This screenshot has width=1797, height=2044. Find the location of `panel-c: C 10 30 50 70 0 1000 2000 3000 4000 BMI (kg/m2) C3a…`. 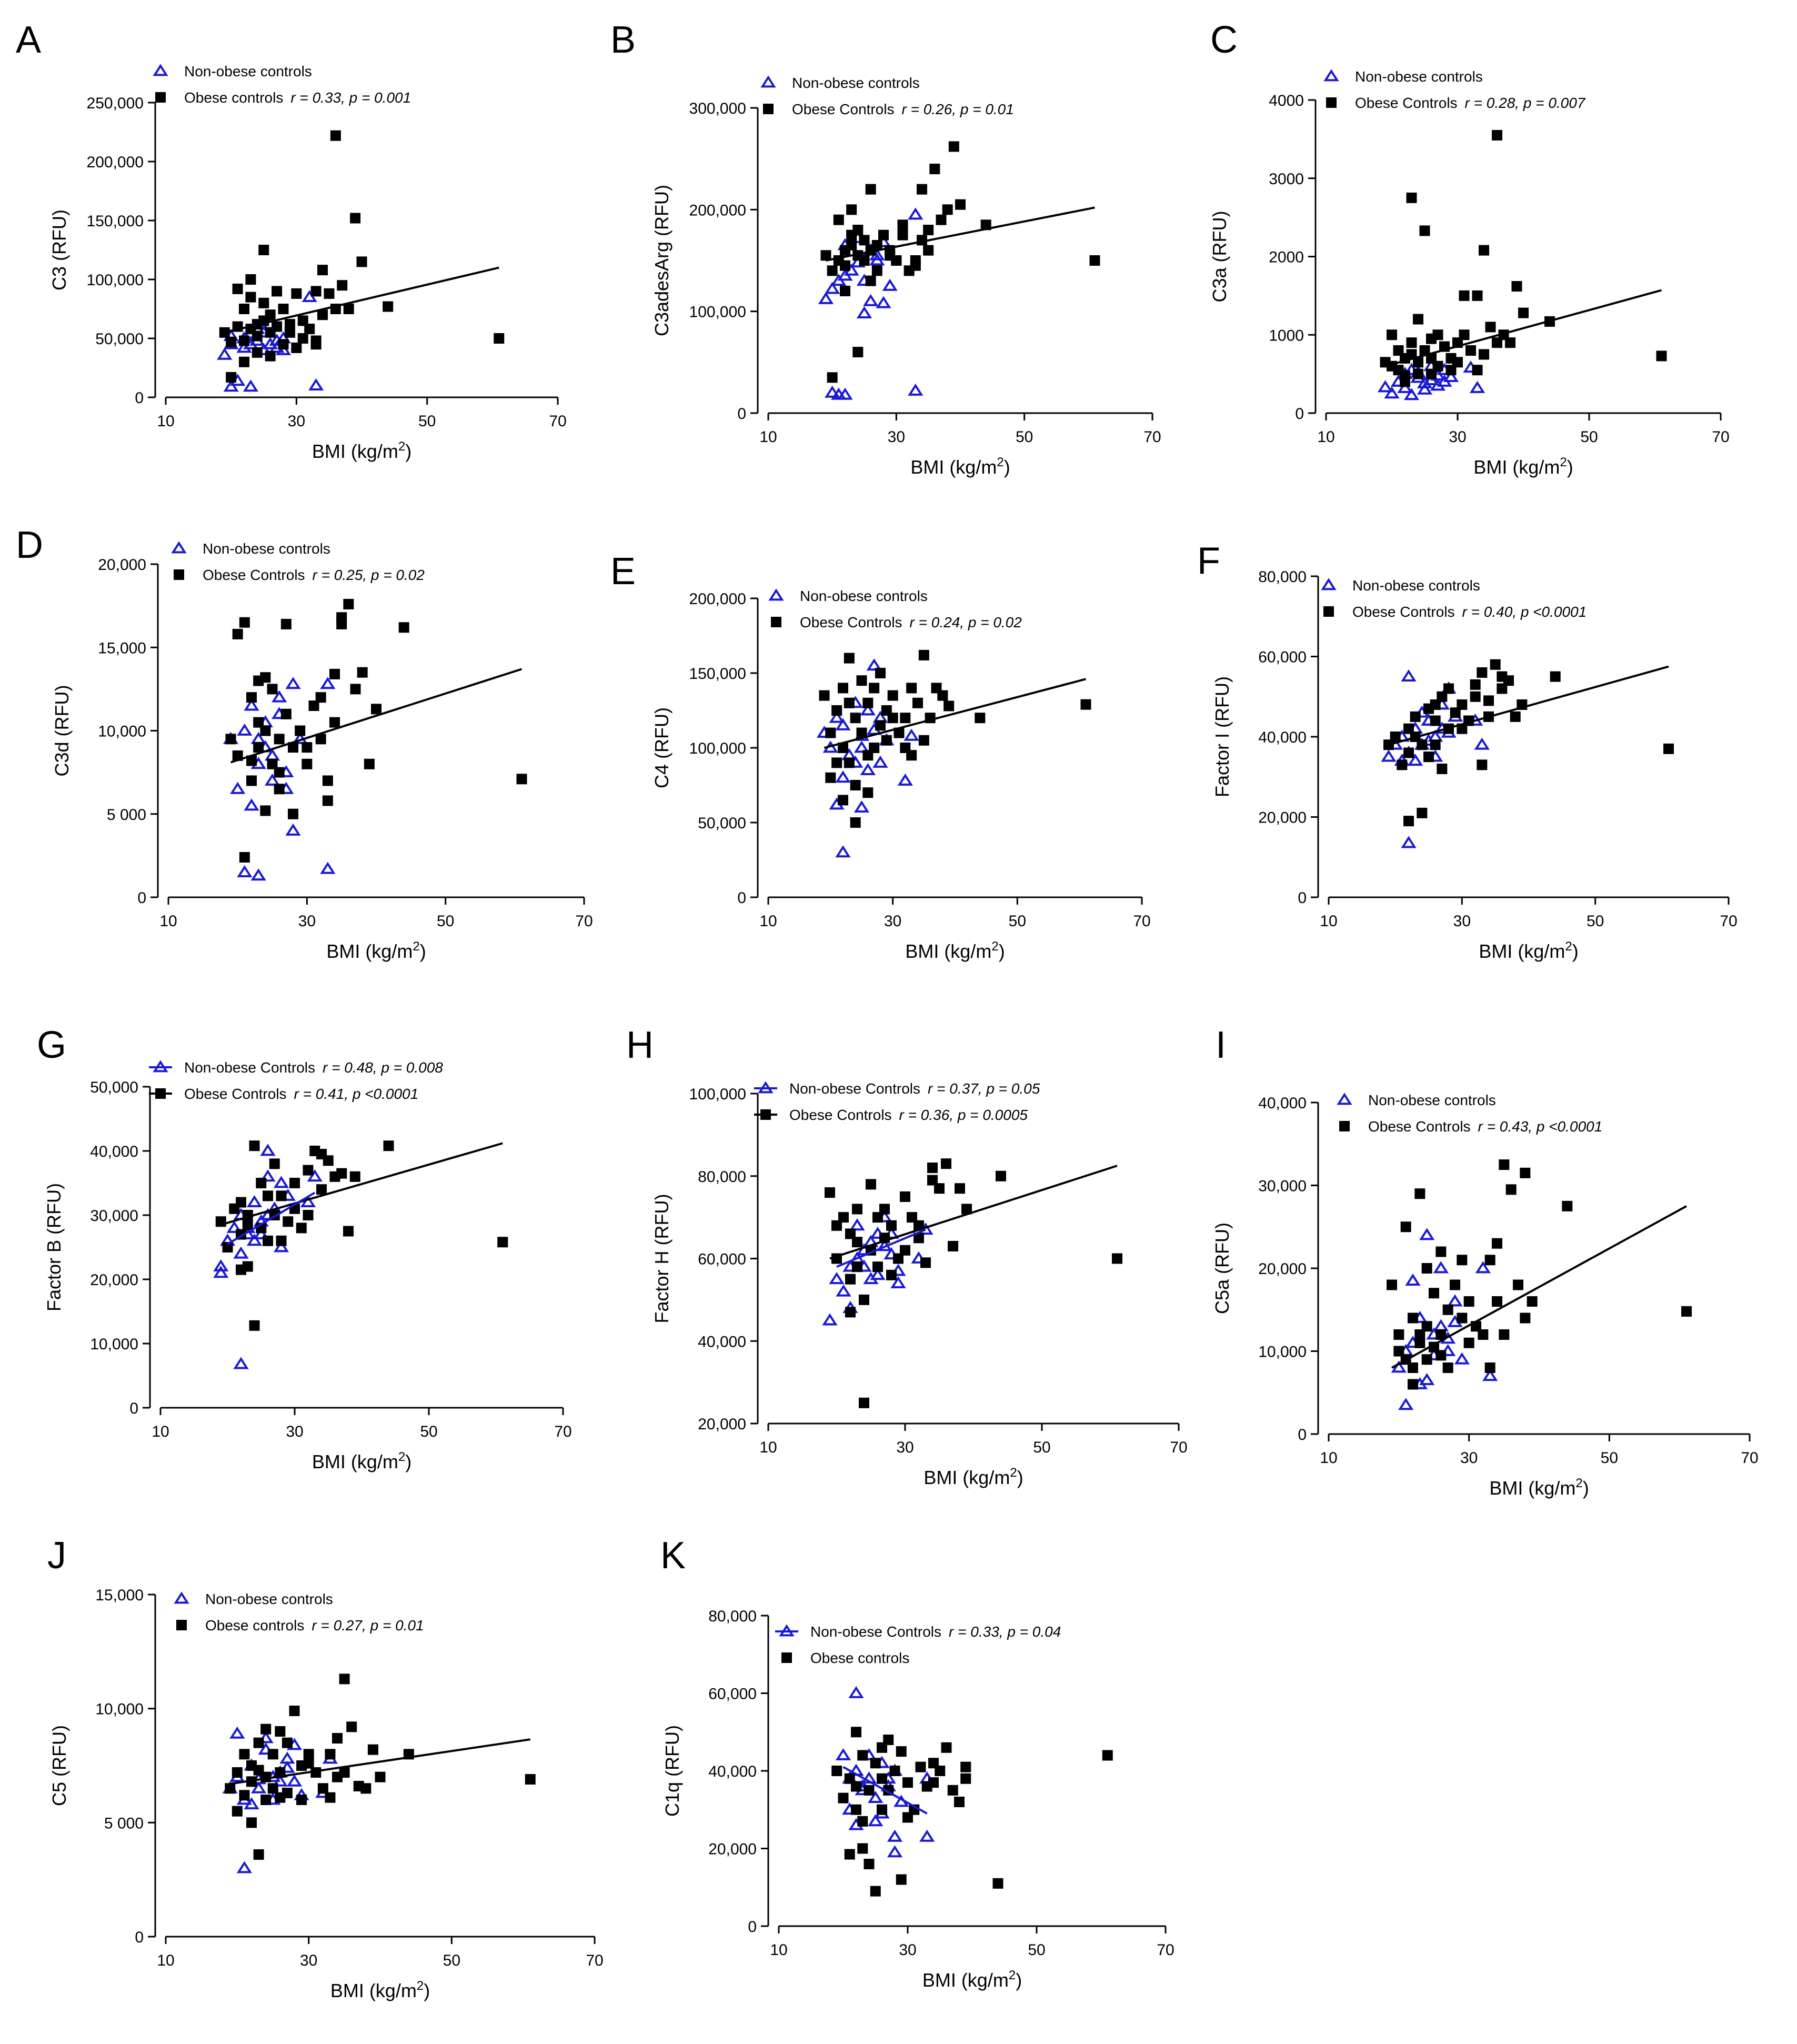

panel-c: C 10 30 50 70 0 1000 2000 3000 4000 BMI (kg/m2) C3a… is located at coordinates (1469, 248).